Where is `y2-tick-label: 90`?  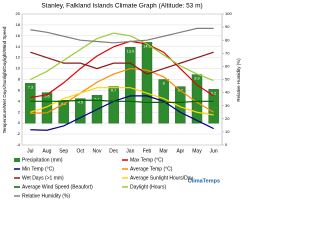 y2-tick-label: 90 is located at coordinates (227, 26).